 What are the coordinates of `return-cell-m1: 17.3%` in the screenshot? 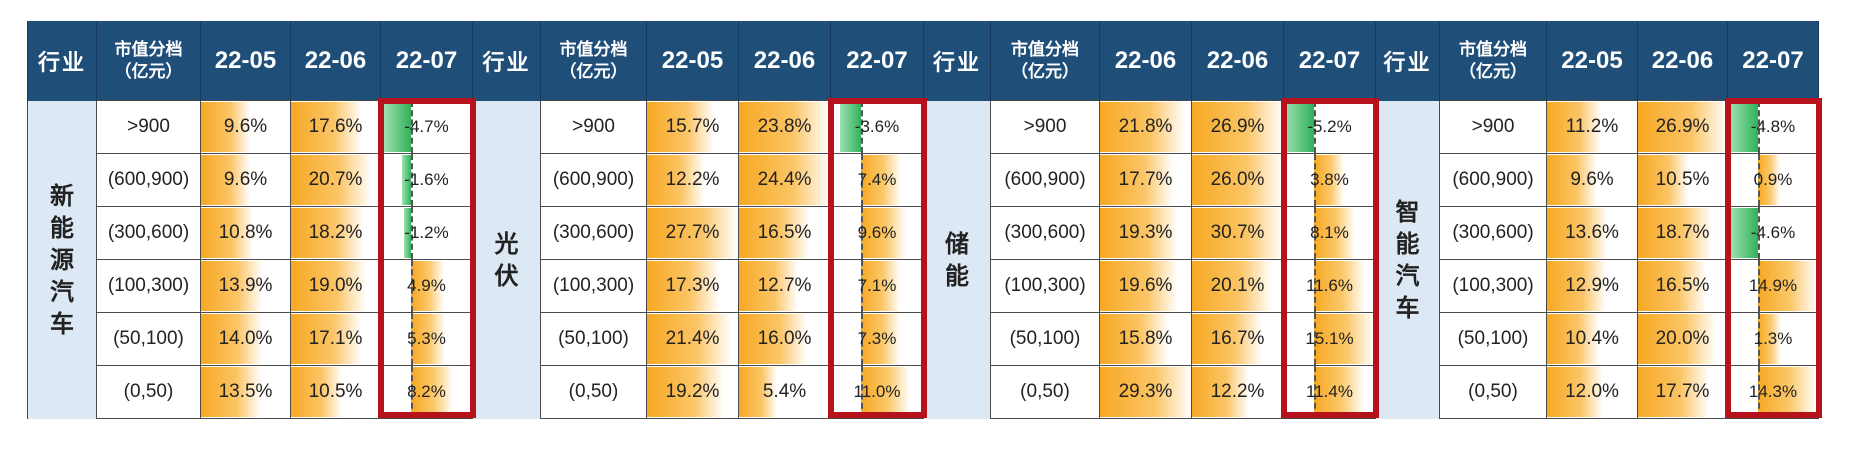 It's located at (692, 286).